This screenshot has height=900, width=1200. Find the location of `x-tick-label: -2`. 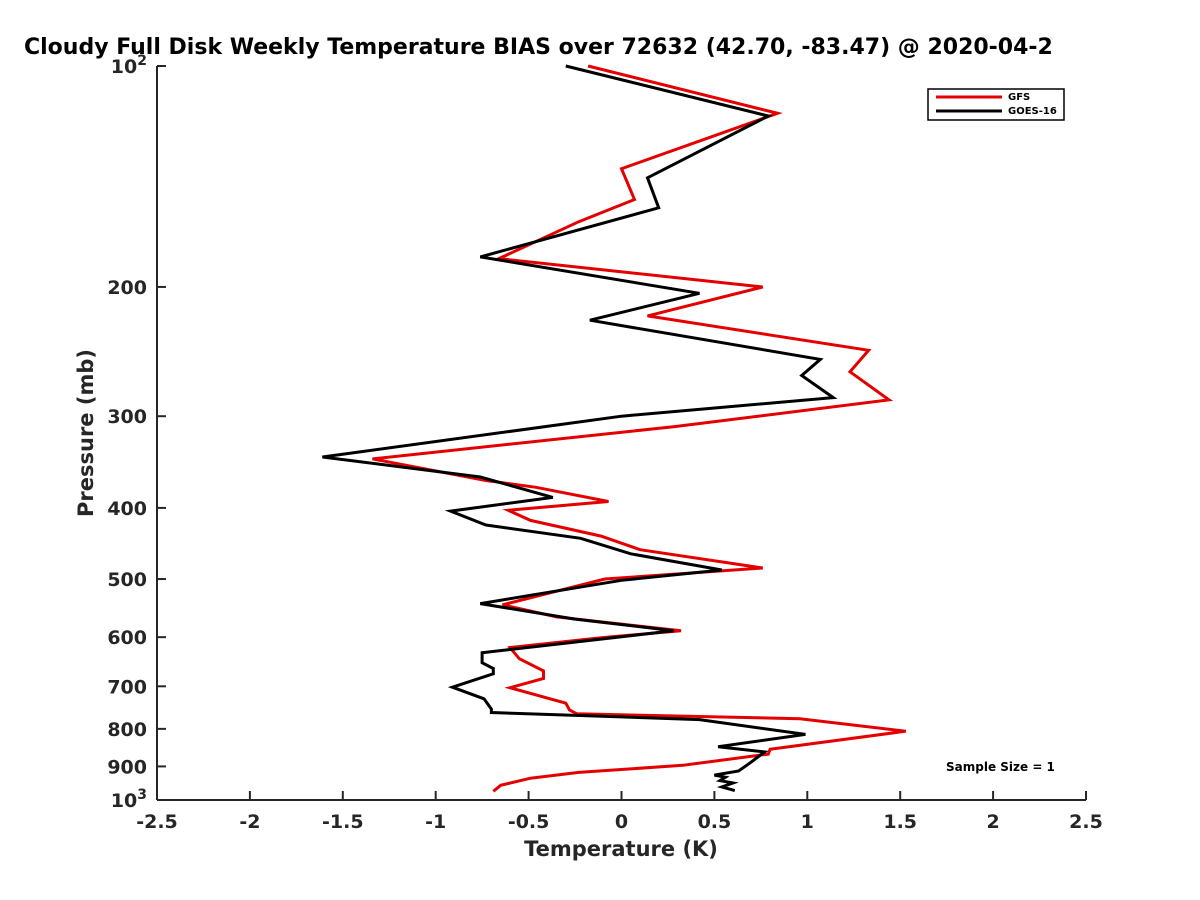

x-tick-label: -2 is located at coordinates (249, 822).